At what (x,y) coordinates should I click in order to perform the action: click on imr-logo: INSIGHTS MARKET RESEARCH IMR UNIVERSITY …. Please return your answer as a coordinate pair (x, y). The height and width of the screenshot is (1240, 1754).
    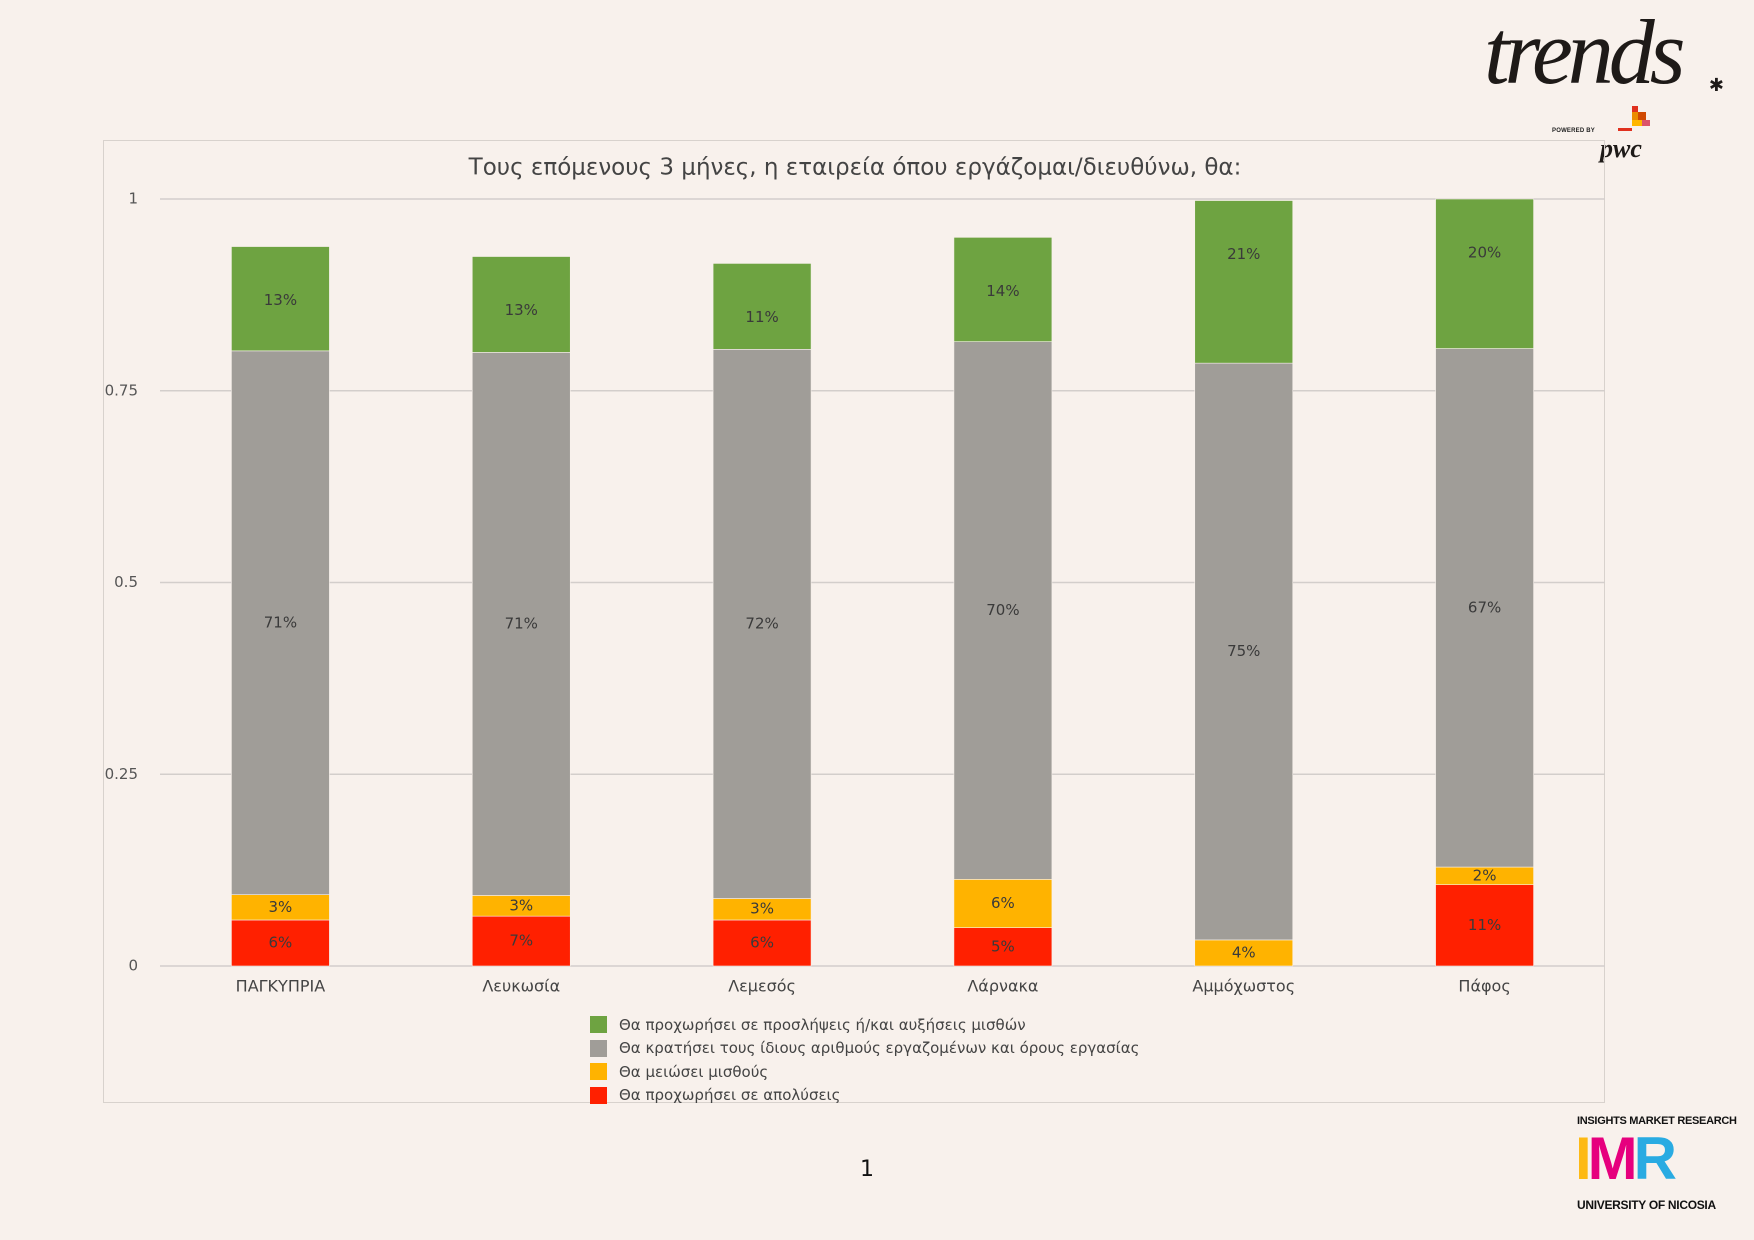
    Looking at the image, I should click on (1656, 1163).